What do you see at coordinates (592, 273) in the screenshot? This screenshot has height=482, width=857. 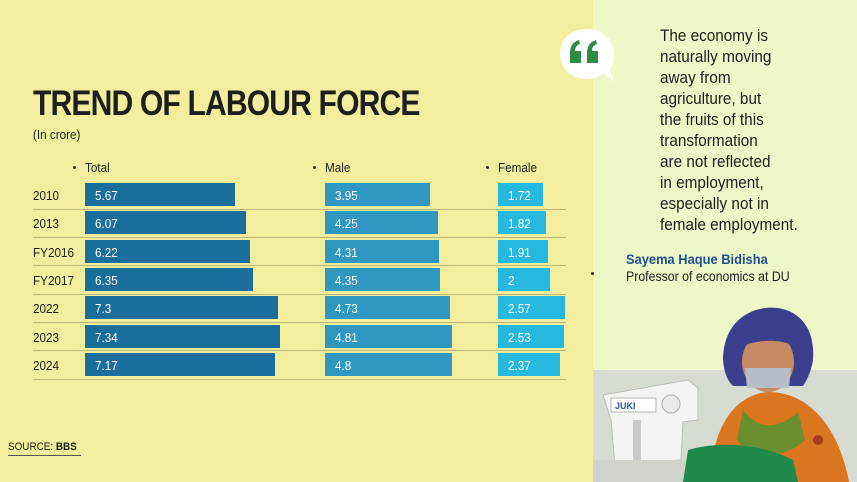 I see `author-marker-dot` at bounding box center [592, 273].